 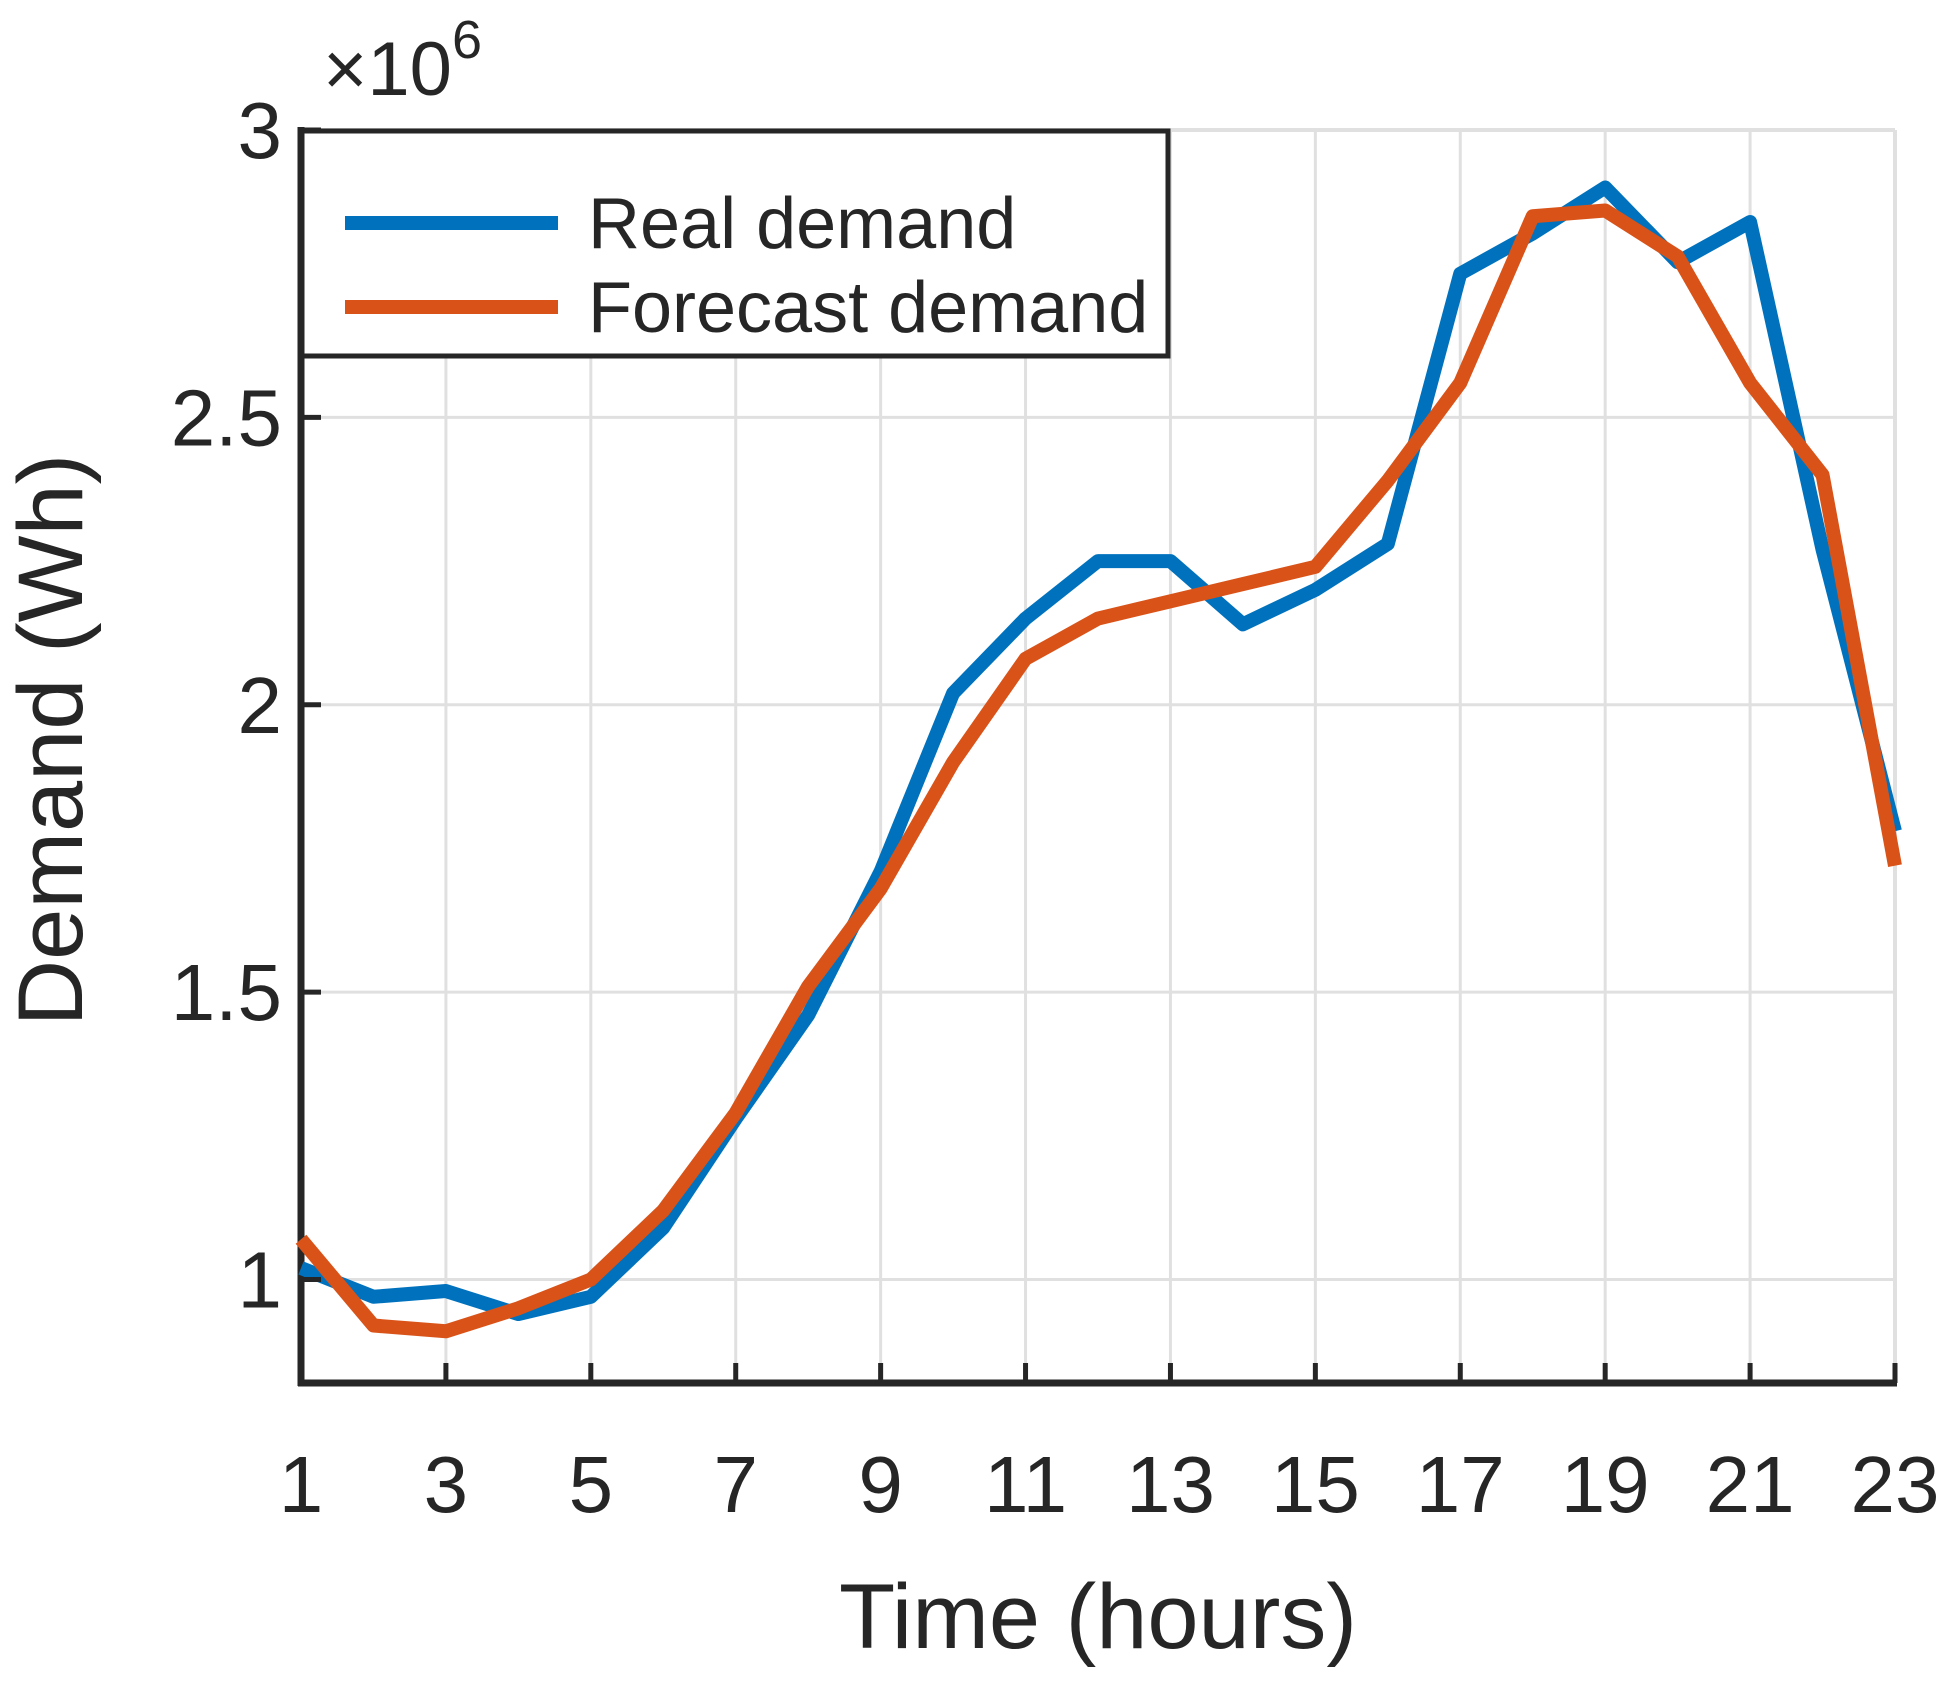 What do you see at coordinates (387, 69) in the screenshot?
I see `multiplier-base-text: ×10` at bounding box center [387, 69].